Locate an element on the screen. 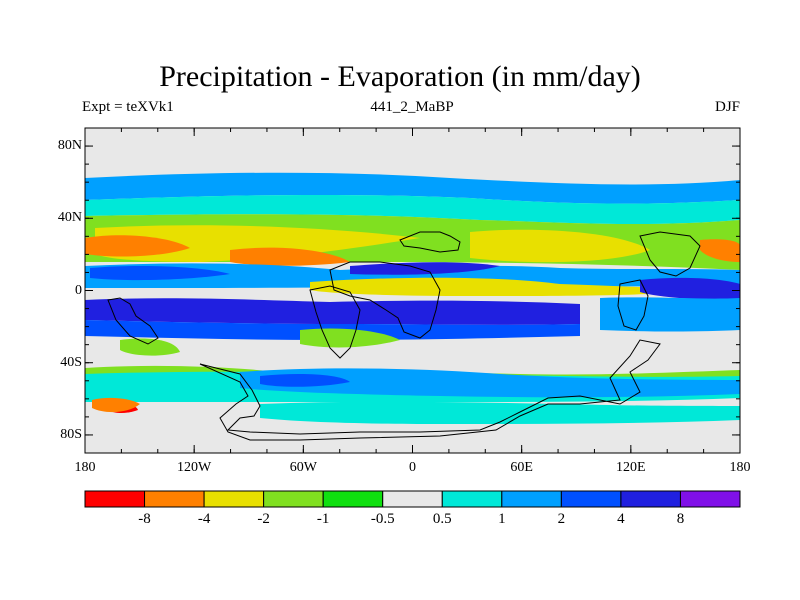 The image size is (800, 600). field-orange-nsub is located at coordinates (137, 246).